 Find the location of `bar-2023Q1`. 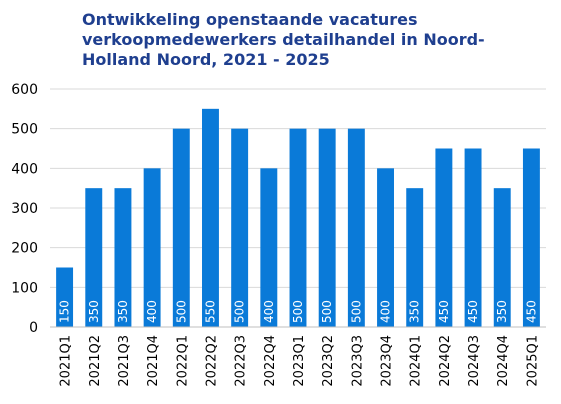

bar-2023Q1 is located at coordinates (298, 227).